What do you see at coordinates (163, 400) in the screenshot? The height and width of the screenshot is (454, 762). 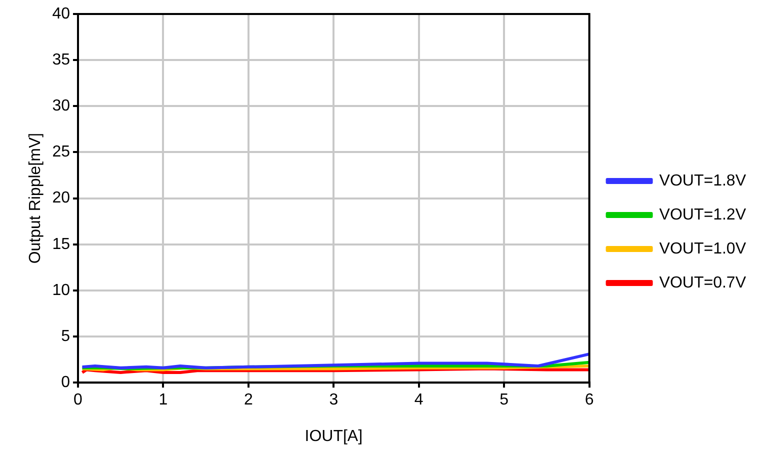 I see `x-tick-label: 1` at bounding box center [163, 400].